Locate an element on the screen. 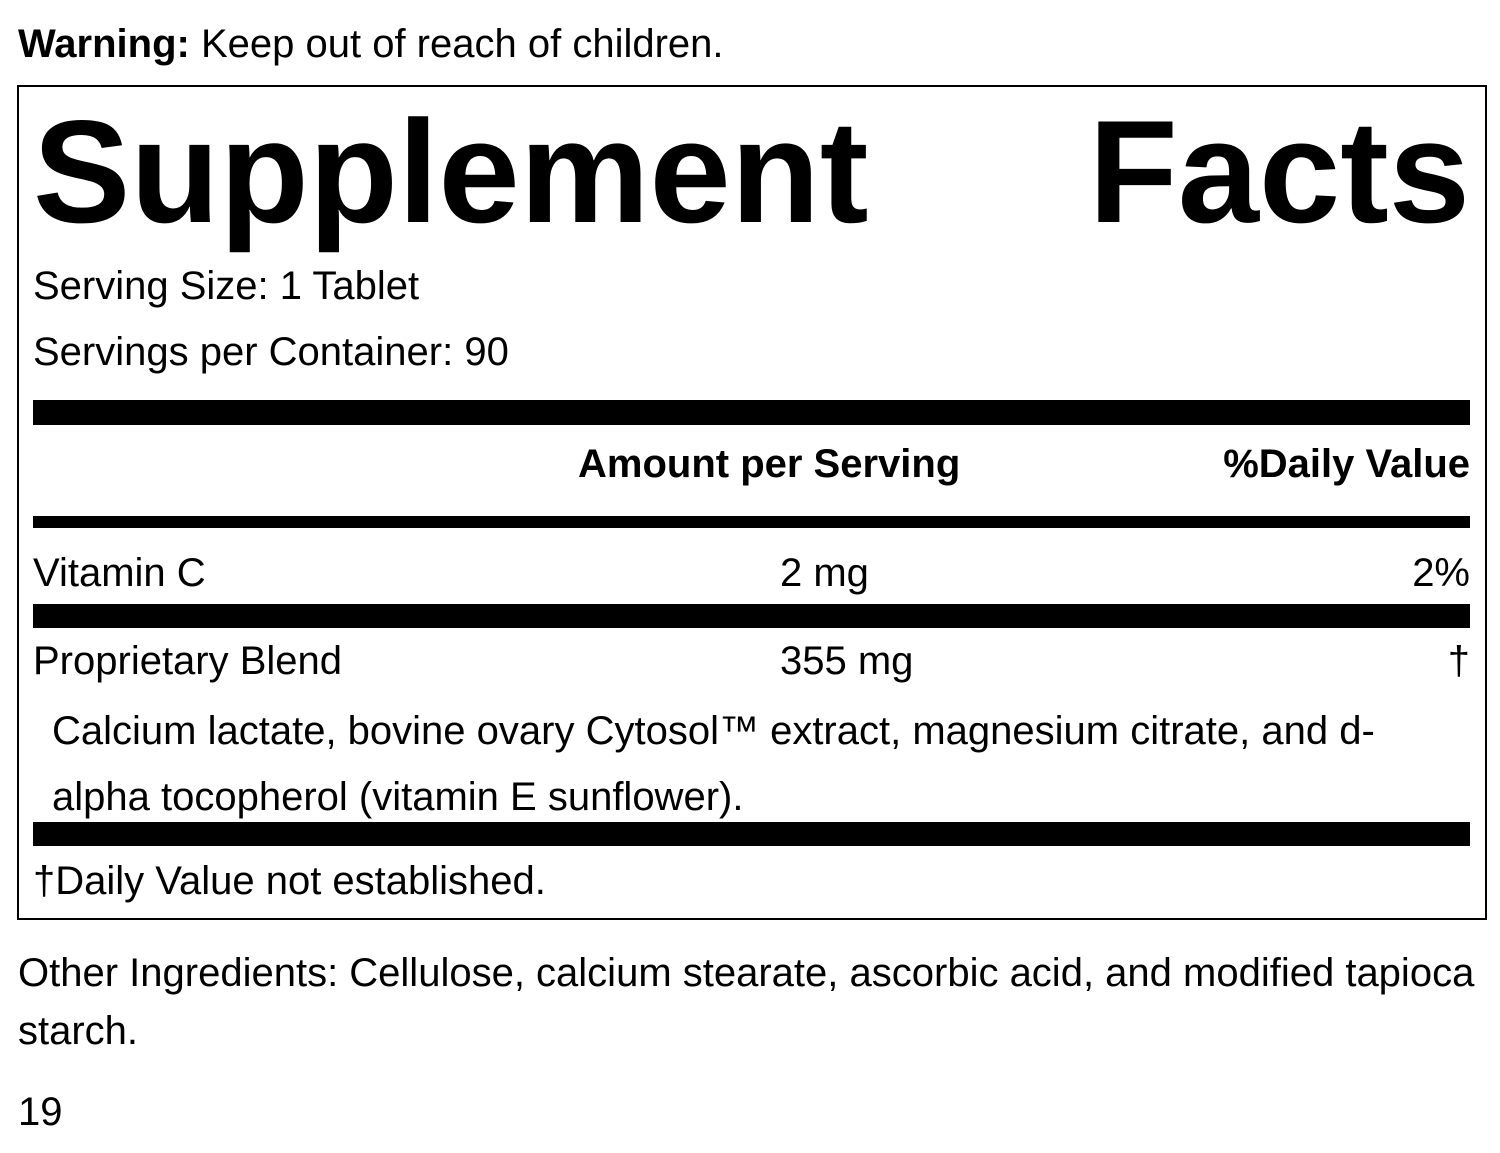 The width and height of the screenshot is (1500, 1153). nutrient-daily-value: † is located at coordinates (1458, 661).